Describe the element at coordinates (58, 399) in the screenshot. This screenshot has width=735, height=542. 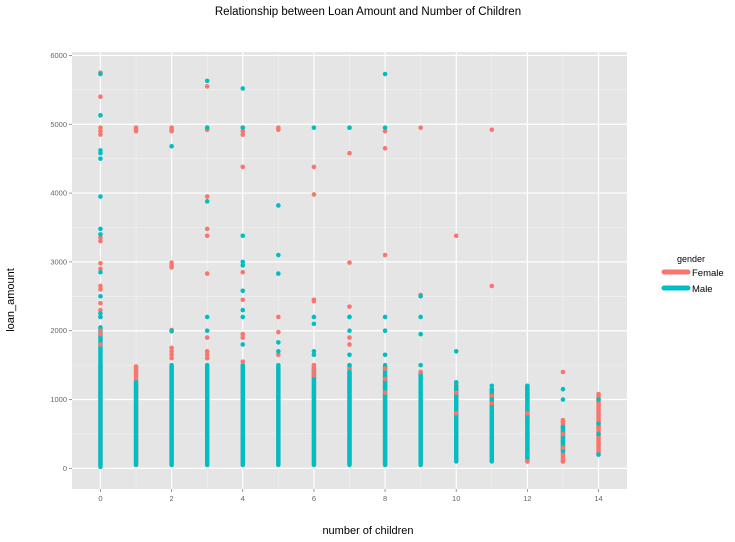
I see `y-tick-label: 1000` at that location.